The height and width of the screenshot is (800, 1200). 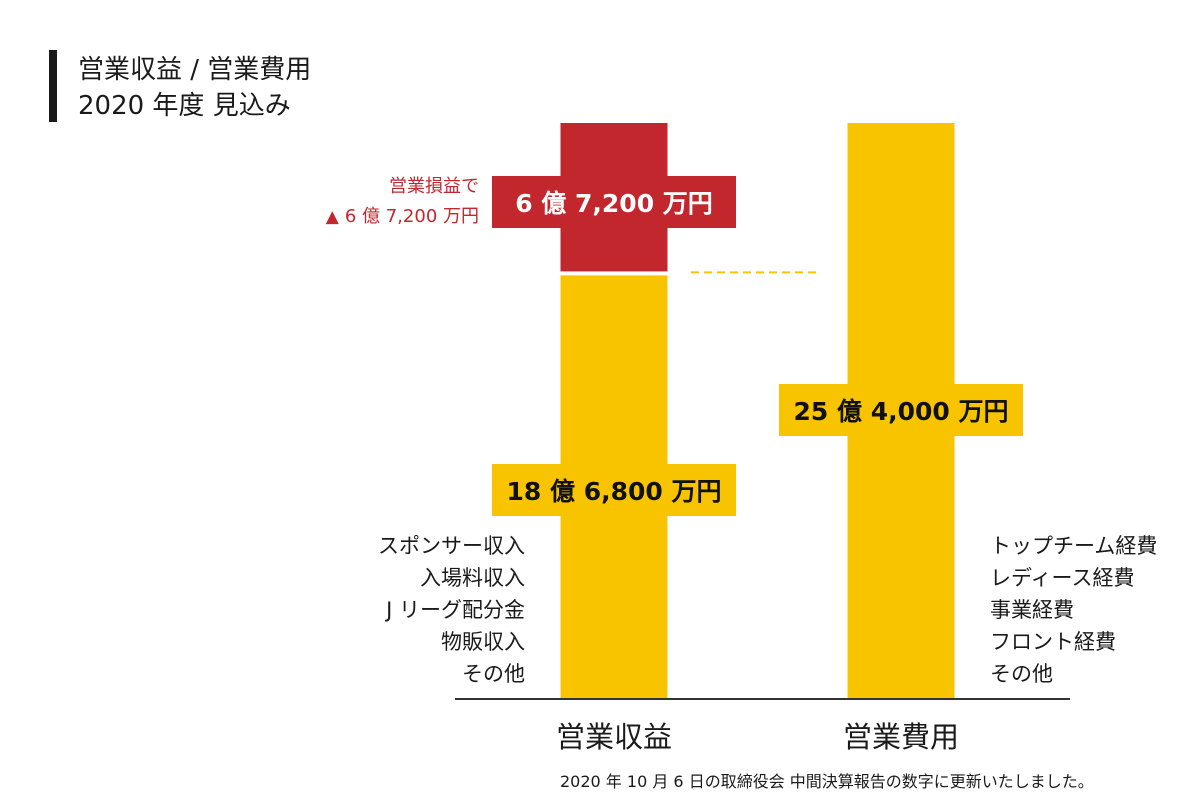 I want to click on title-accent-bar, so click(x=53, y=86).